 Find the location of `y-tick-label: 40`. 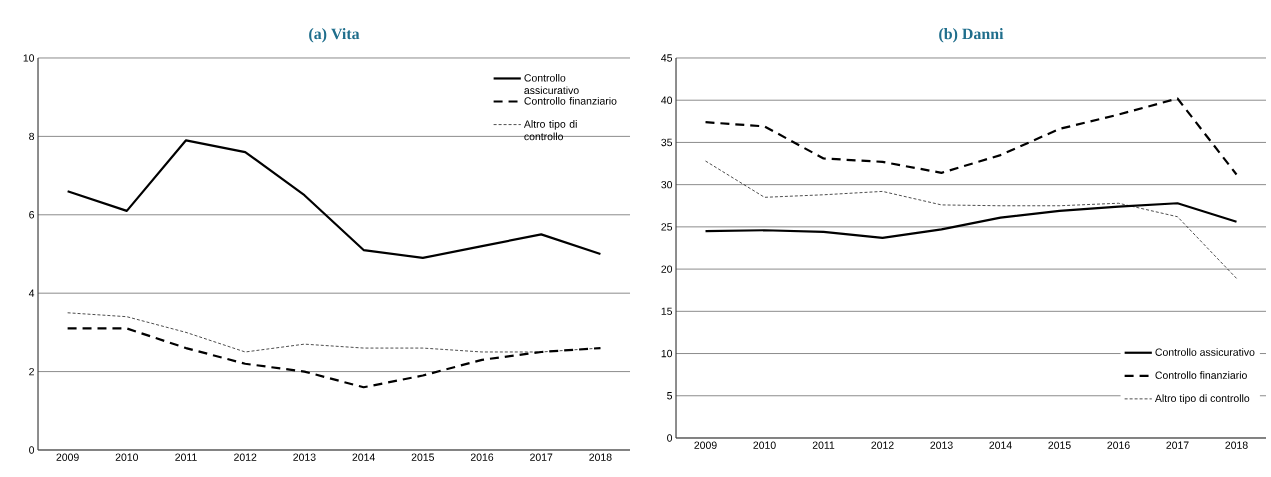

y-tick-label: 40 is located at coordinates (667, 100).